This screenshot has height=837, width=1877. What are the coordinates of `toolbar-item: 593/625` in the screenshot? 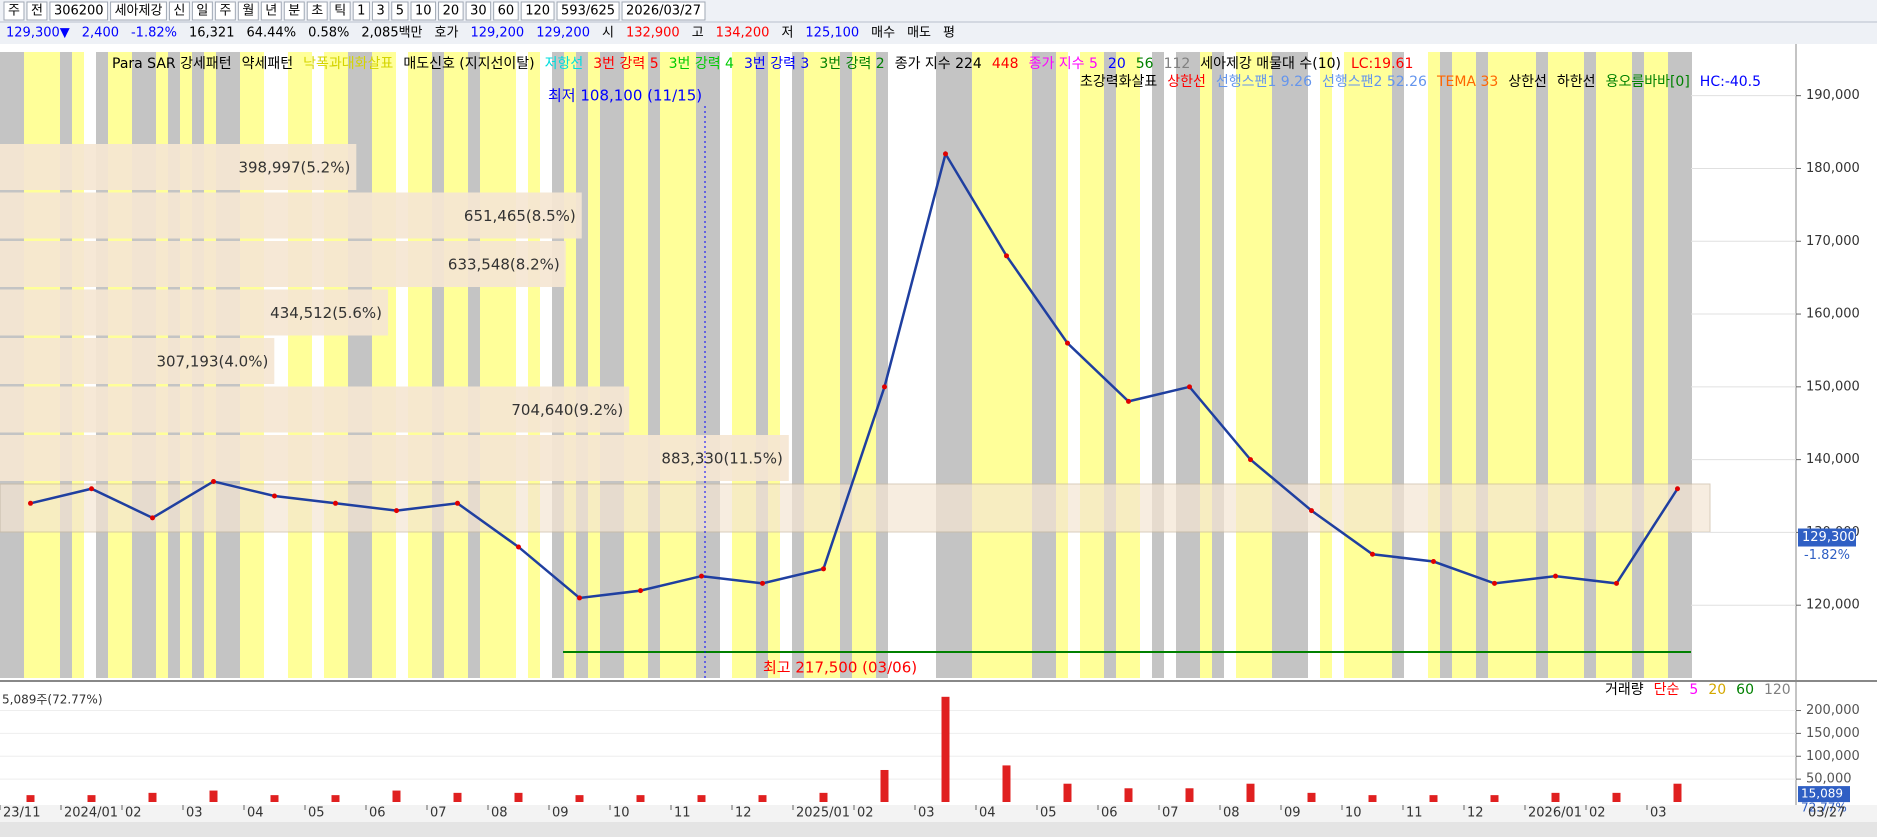 It's located at (588, 11).